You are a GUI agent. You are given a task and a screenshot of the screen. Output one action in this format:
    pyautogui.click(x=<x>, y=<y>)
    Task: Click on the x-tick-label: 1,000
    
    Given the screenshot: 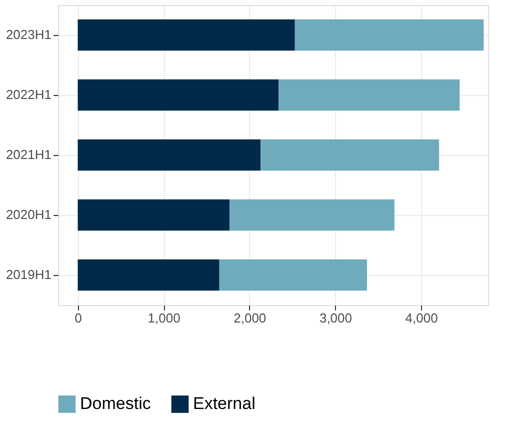 What is the action you would take?
    pyautogui.click(x=164, y=318)
    